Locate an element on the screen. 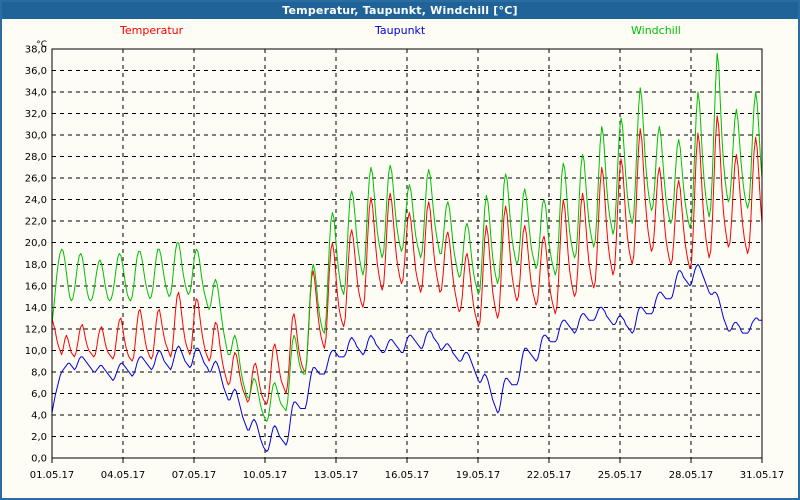  x-axis-tick-label: 16.05.17 is located at coordinates (407, 475).